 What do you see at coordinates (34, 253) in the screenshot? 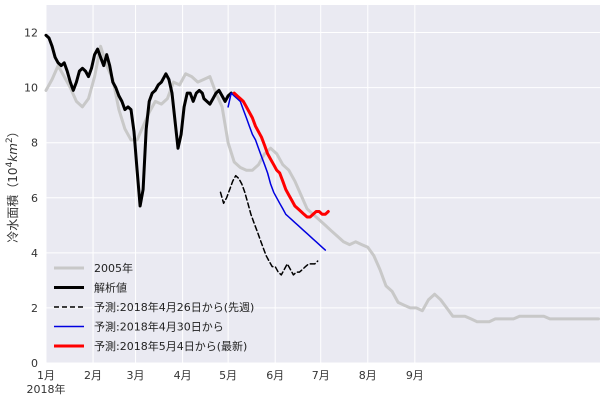
I see `y-tick-label: 4` at bounding box center [34, 253].